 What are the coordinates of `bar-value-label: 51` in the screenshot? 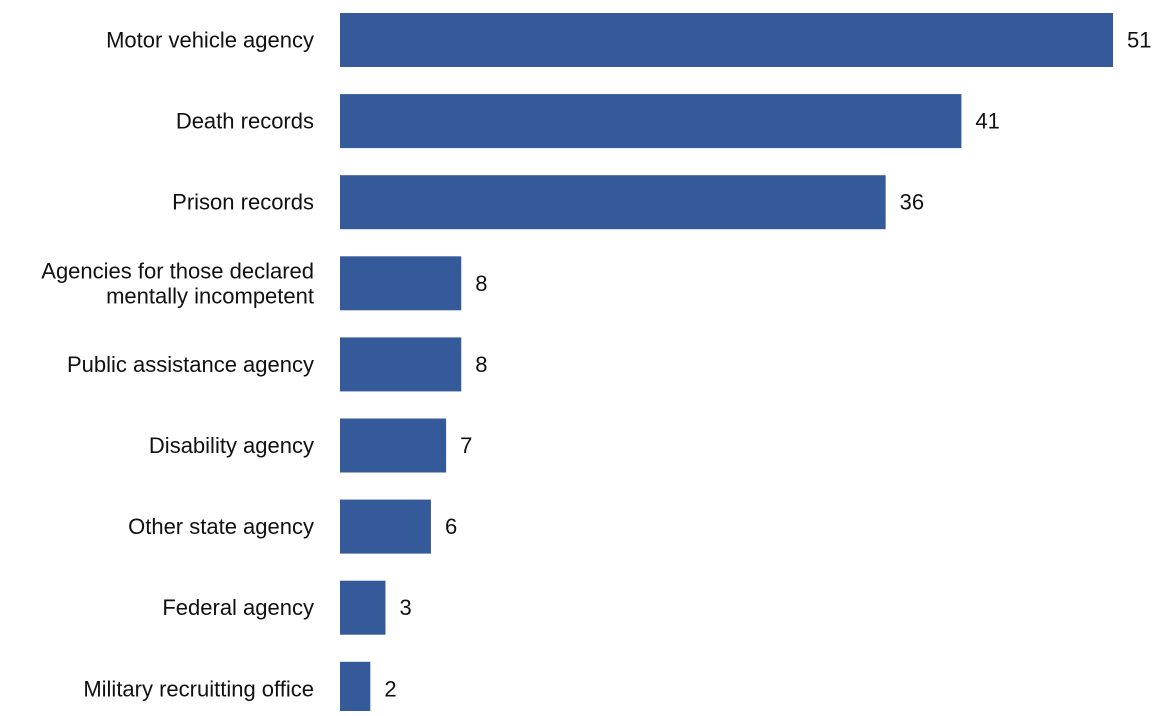 It's located at (1139, 40).